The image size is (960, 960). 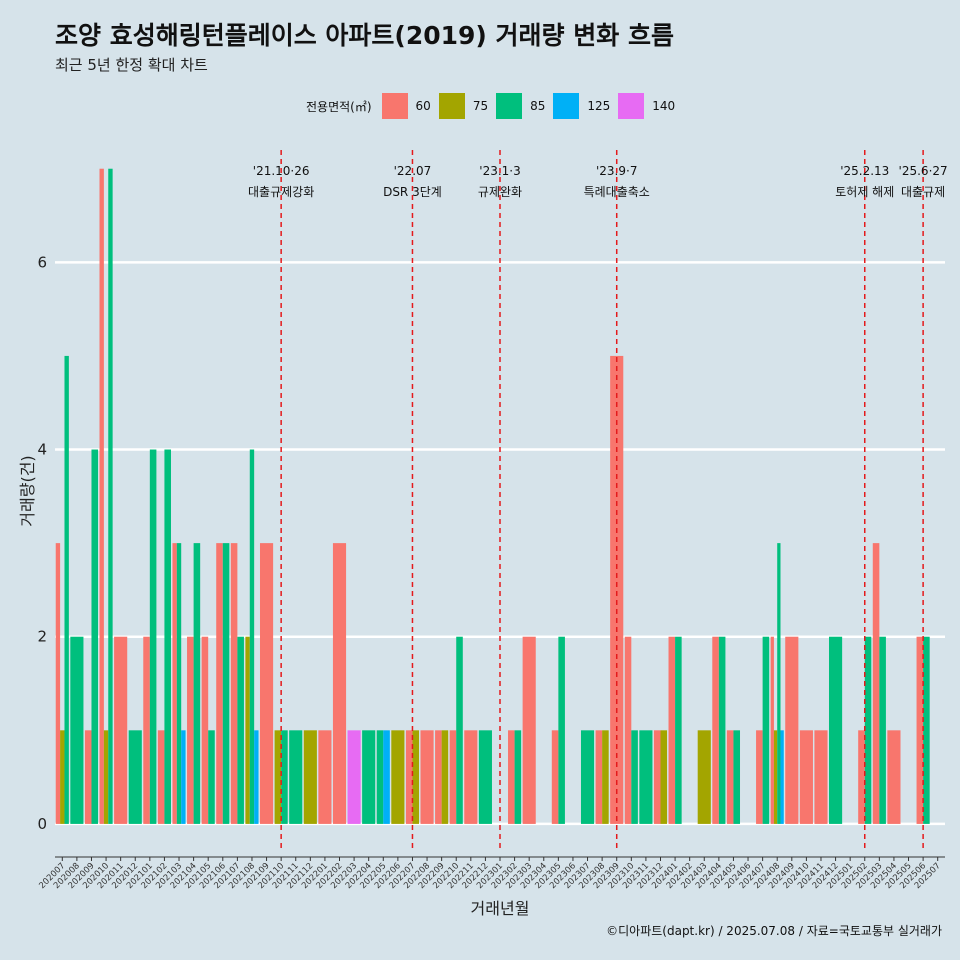 What do you see at coordinates (664, 106) in the screenshot?
I see `legend-label-140: 140` at bounding box center [664, 106].